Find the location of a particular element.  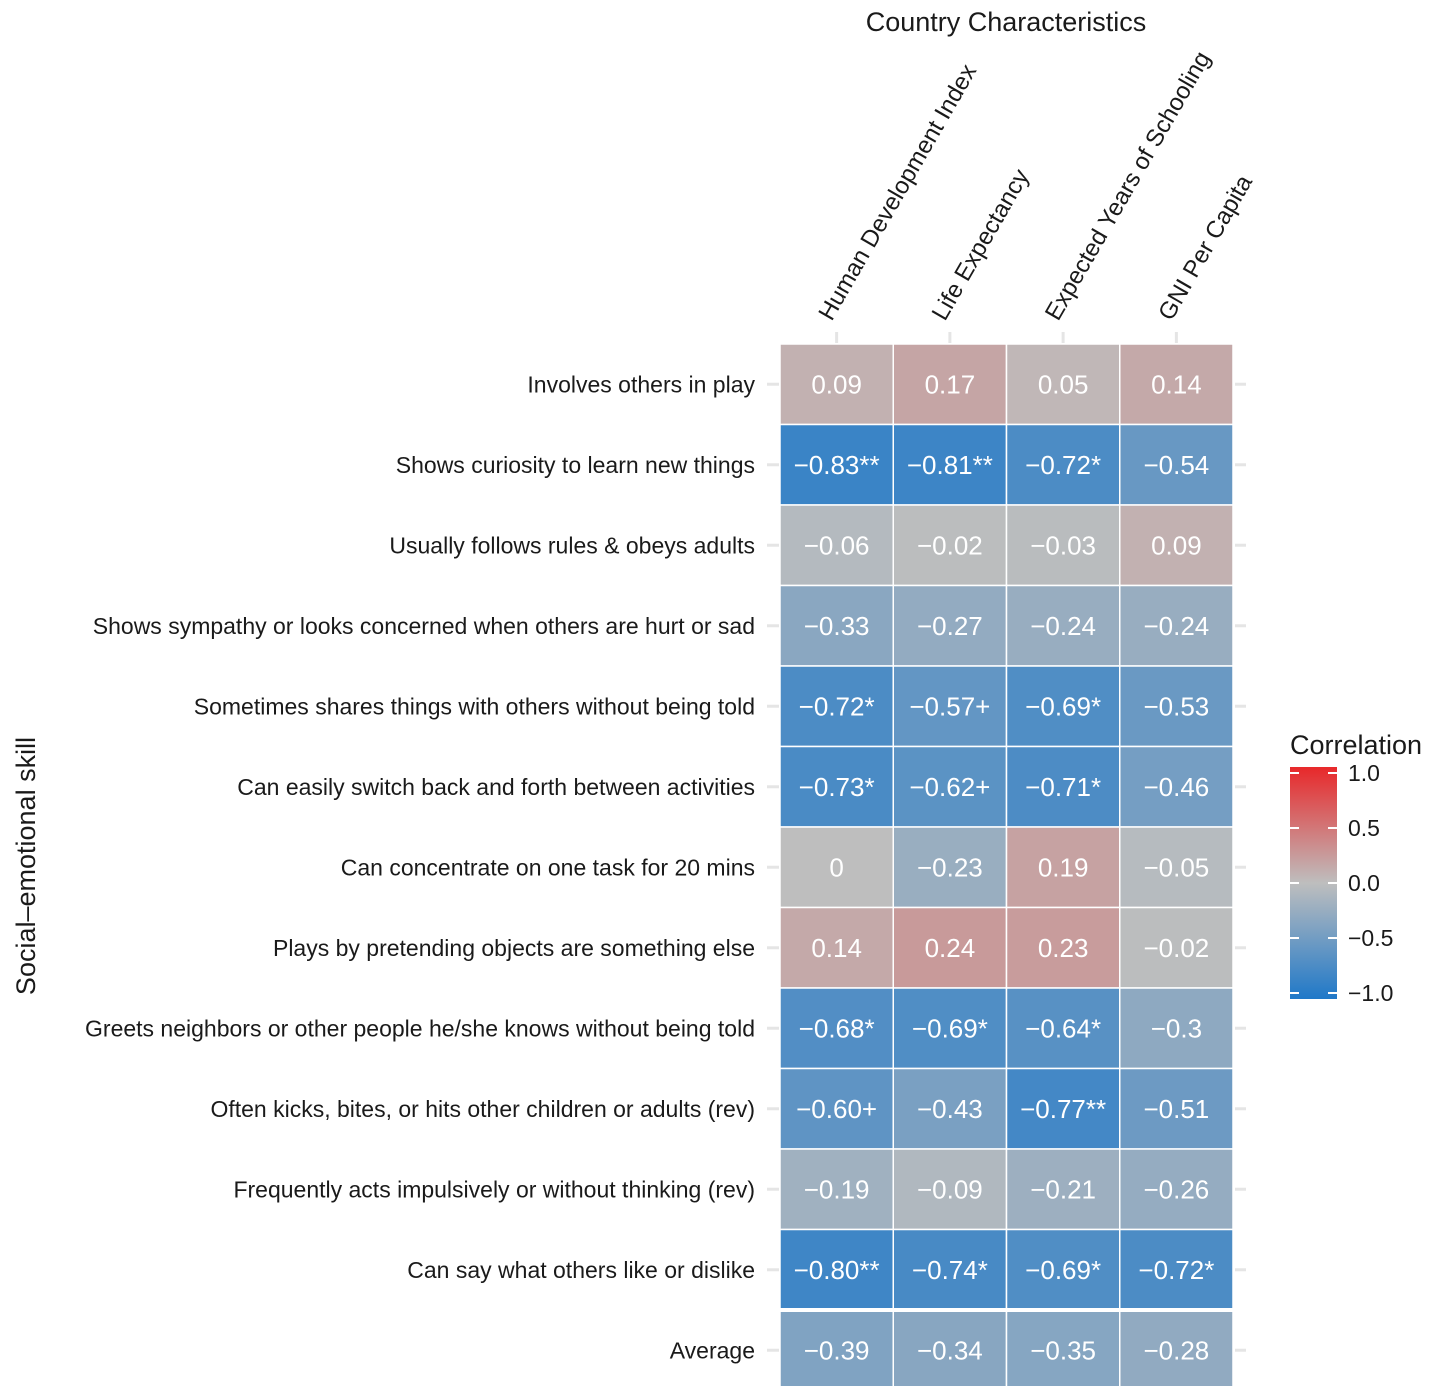

color-legend: Correlation 1.0 0.5 0.0 −0.5 −1.0 is located at coordinates (1356, 868).